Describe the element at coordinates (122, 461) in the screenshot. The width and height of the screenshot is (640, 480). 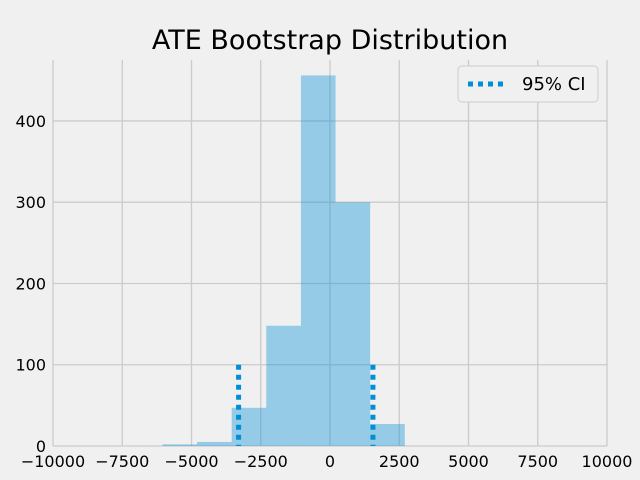
I see `x-tick-label: −7500` at that location.